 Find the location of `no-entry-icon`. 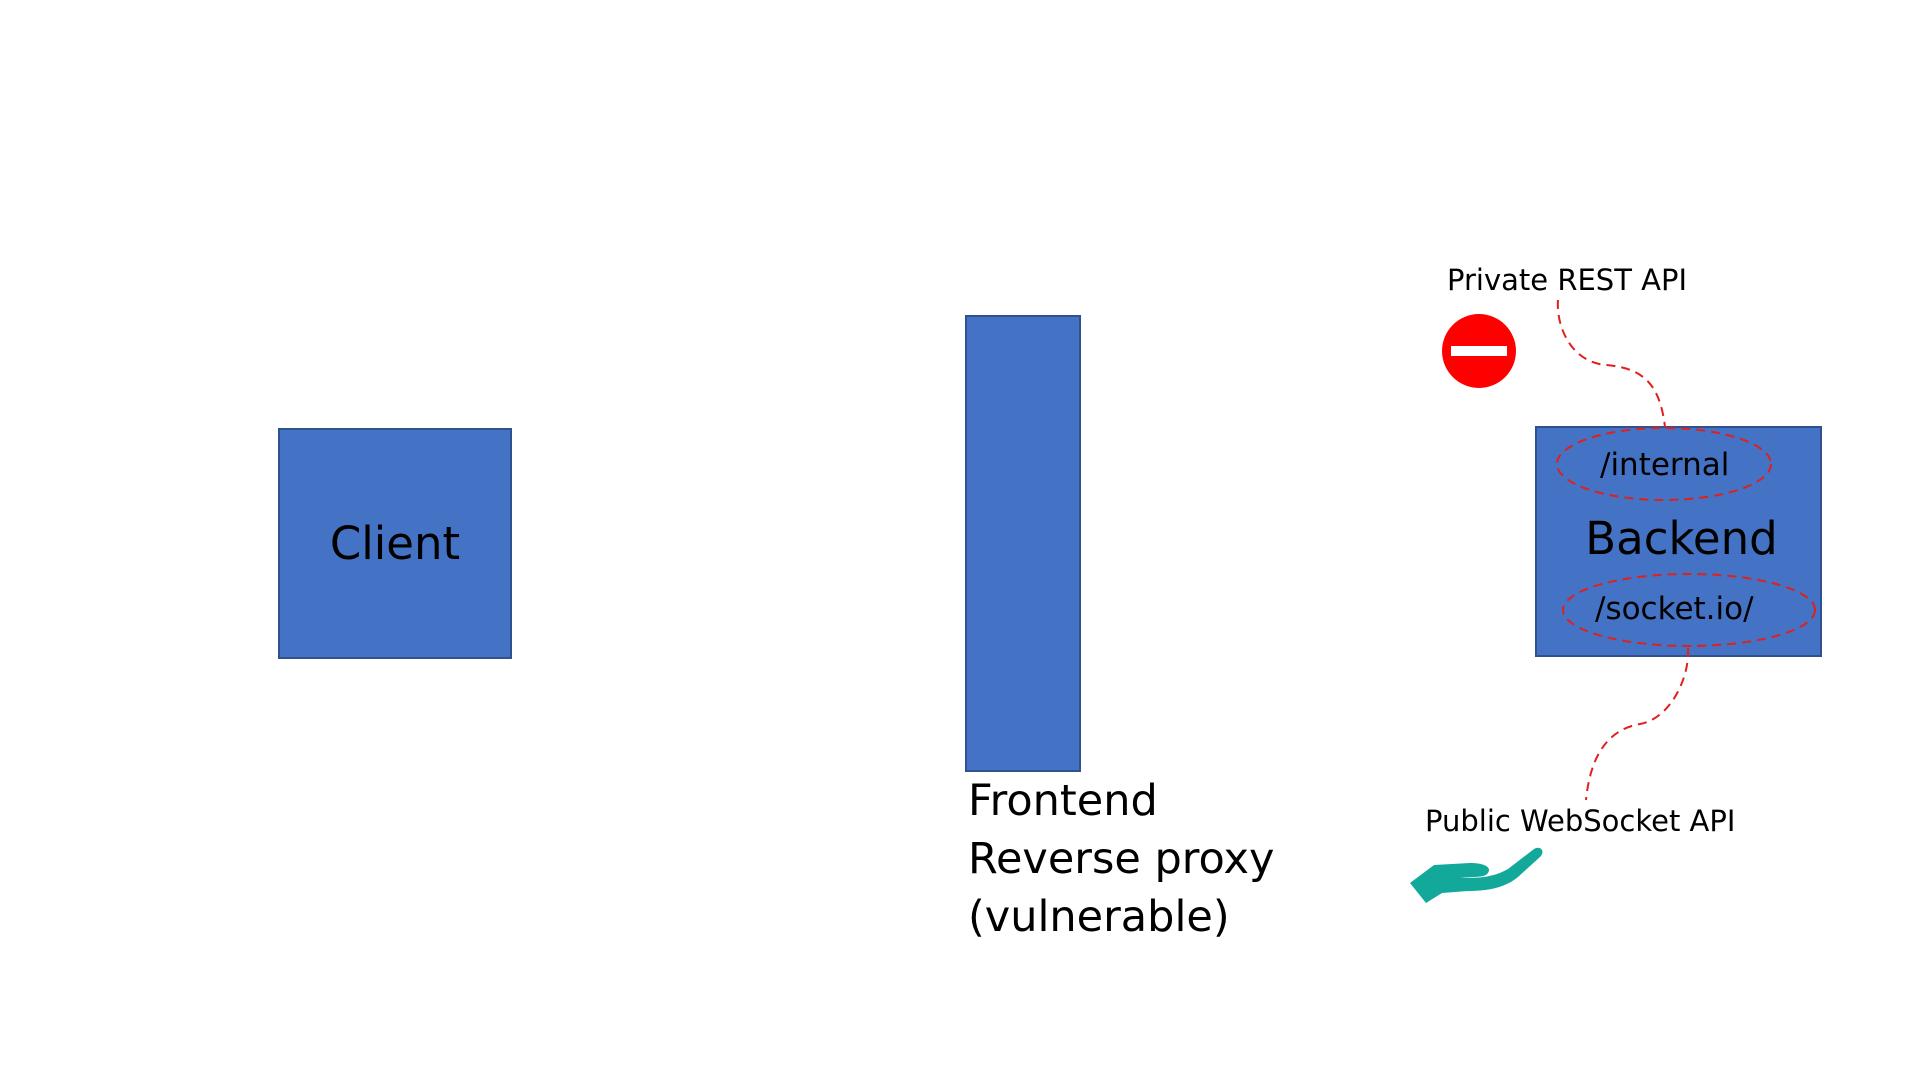

no-entry-icon is located at coordinates (1479, 351).